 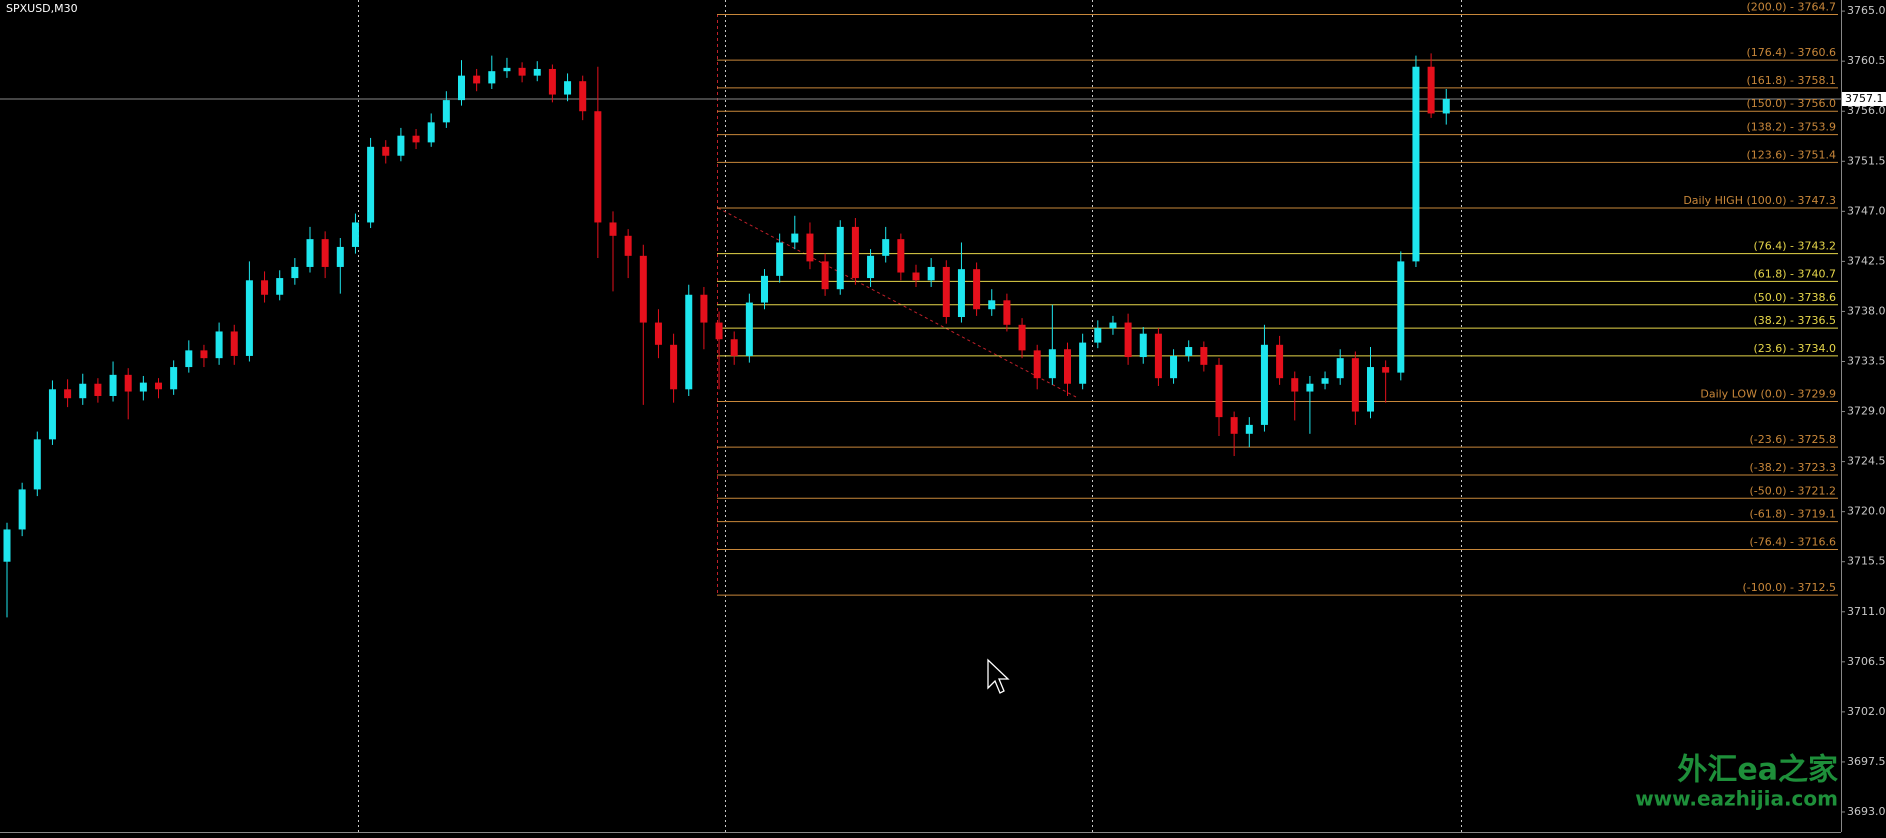 What do you see at coordinates (1791, 127) in the screenshot?
I see `fib-level-label: (138.2) - 3753.9` at bounding box center [1791, 127].